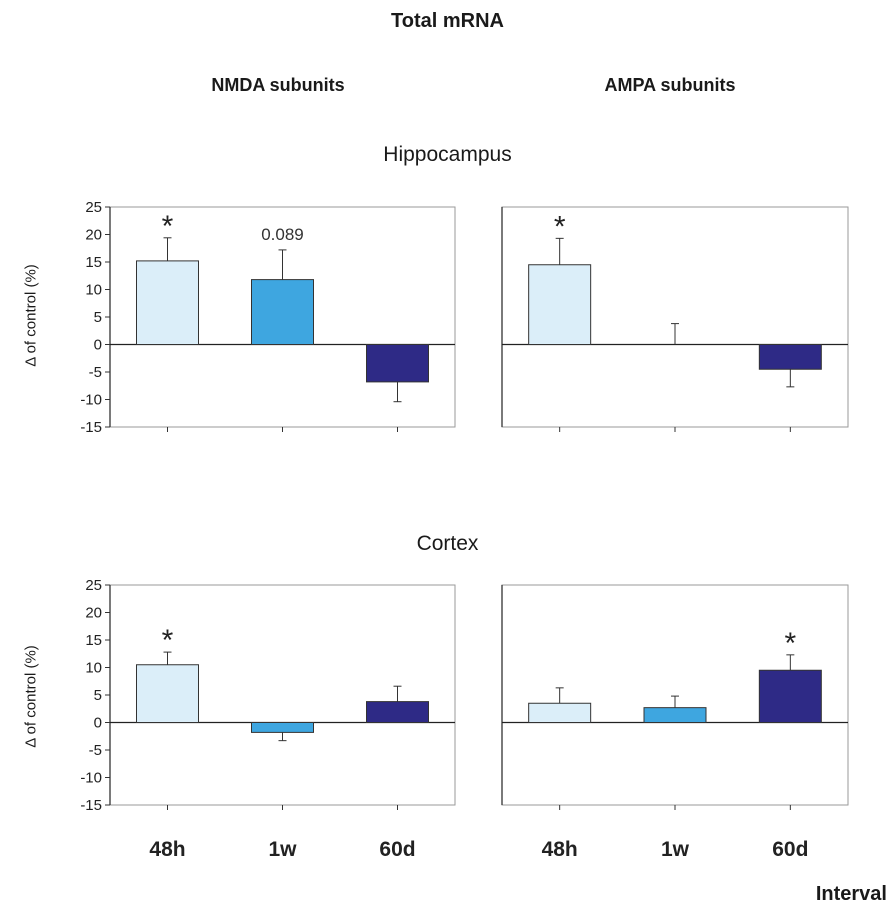 The width and height of the screenshot is (895, 915). Describe the element at coordinates (93, 585) in the screenshot. I see `panel-2-ytick-label-0: 25` at that location.